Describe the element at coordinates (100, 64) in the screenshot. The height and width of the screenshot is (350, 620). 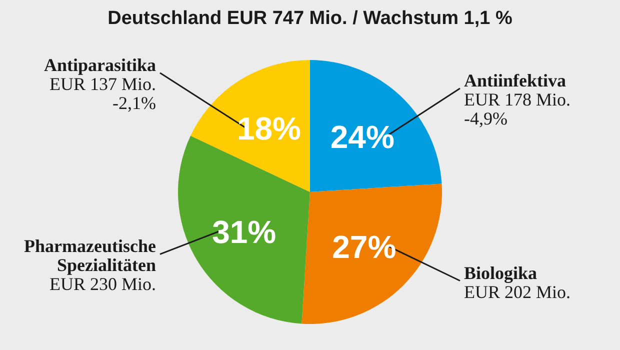
I see `slice-label: Antiparasitika` at that location.